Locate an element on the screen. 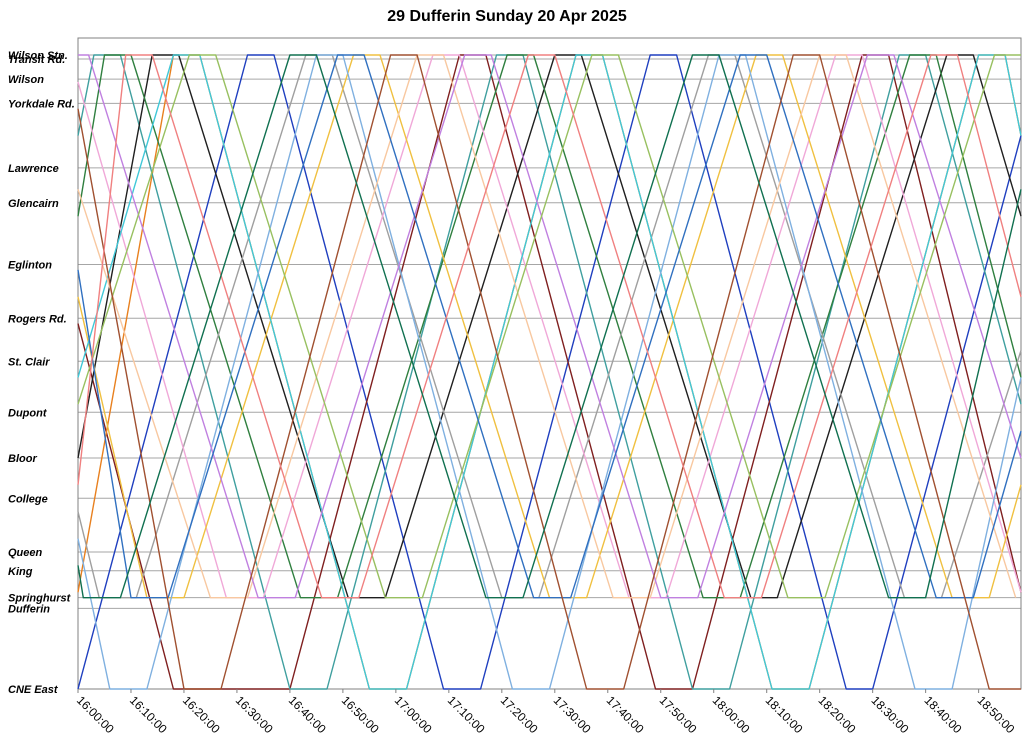  stop-label: Yorkdale Rd. is located at coordinates (41, 104).